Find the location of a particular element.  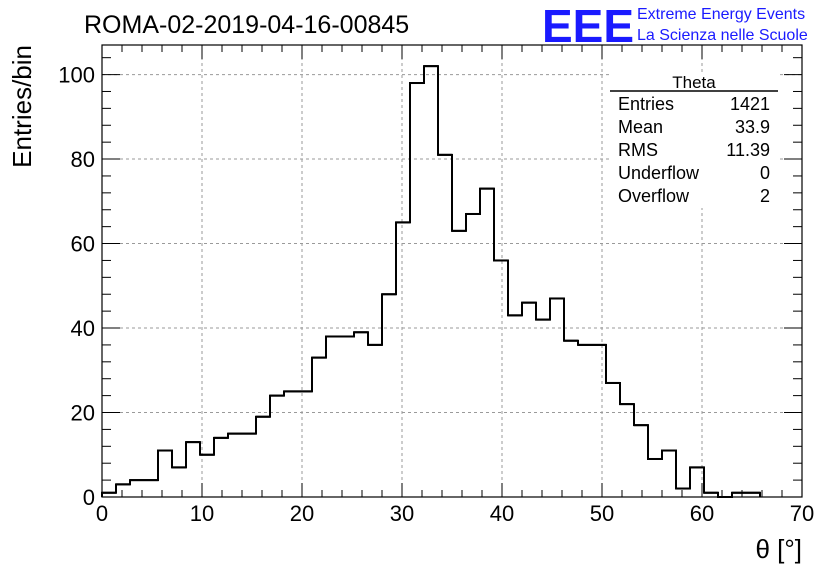

y-tick-label: 0 is located at coordinates (89, 497).